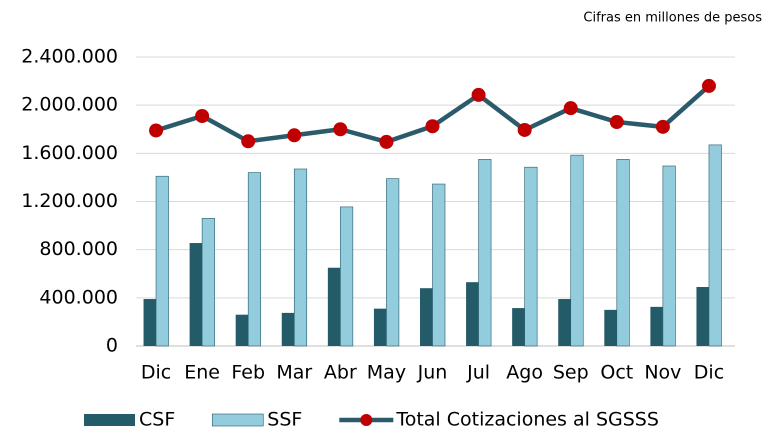 The width and height of the screenshot is (767, 428). Describe the element at coordinates (527, 418) in the screenshot. I see `legend-label: Total Cotizaciones al SGSSS` at that location.